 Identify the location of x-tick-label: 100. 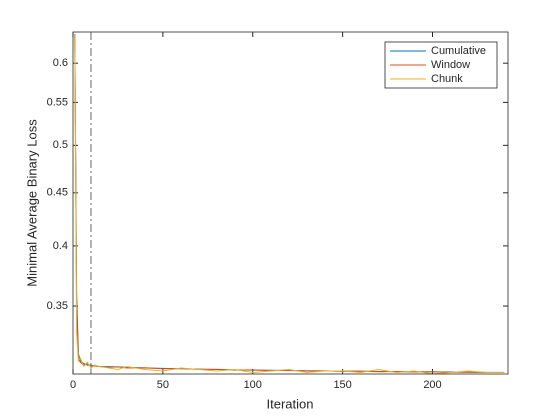
(253, 385).